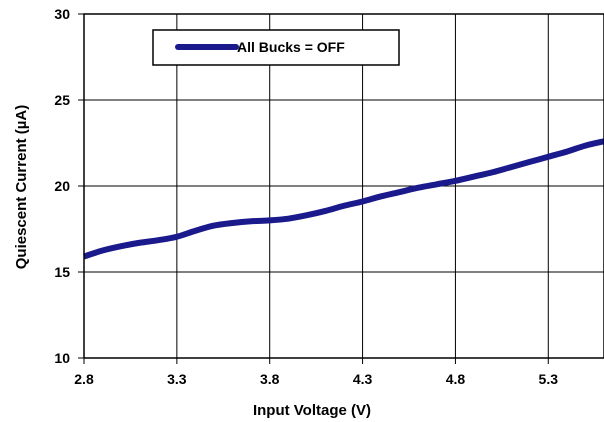  What do you see at coordinates (363, 379) in the screenshot?
I see `x-tick-label: 4.3` at bounding box center [363, 379].